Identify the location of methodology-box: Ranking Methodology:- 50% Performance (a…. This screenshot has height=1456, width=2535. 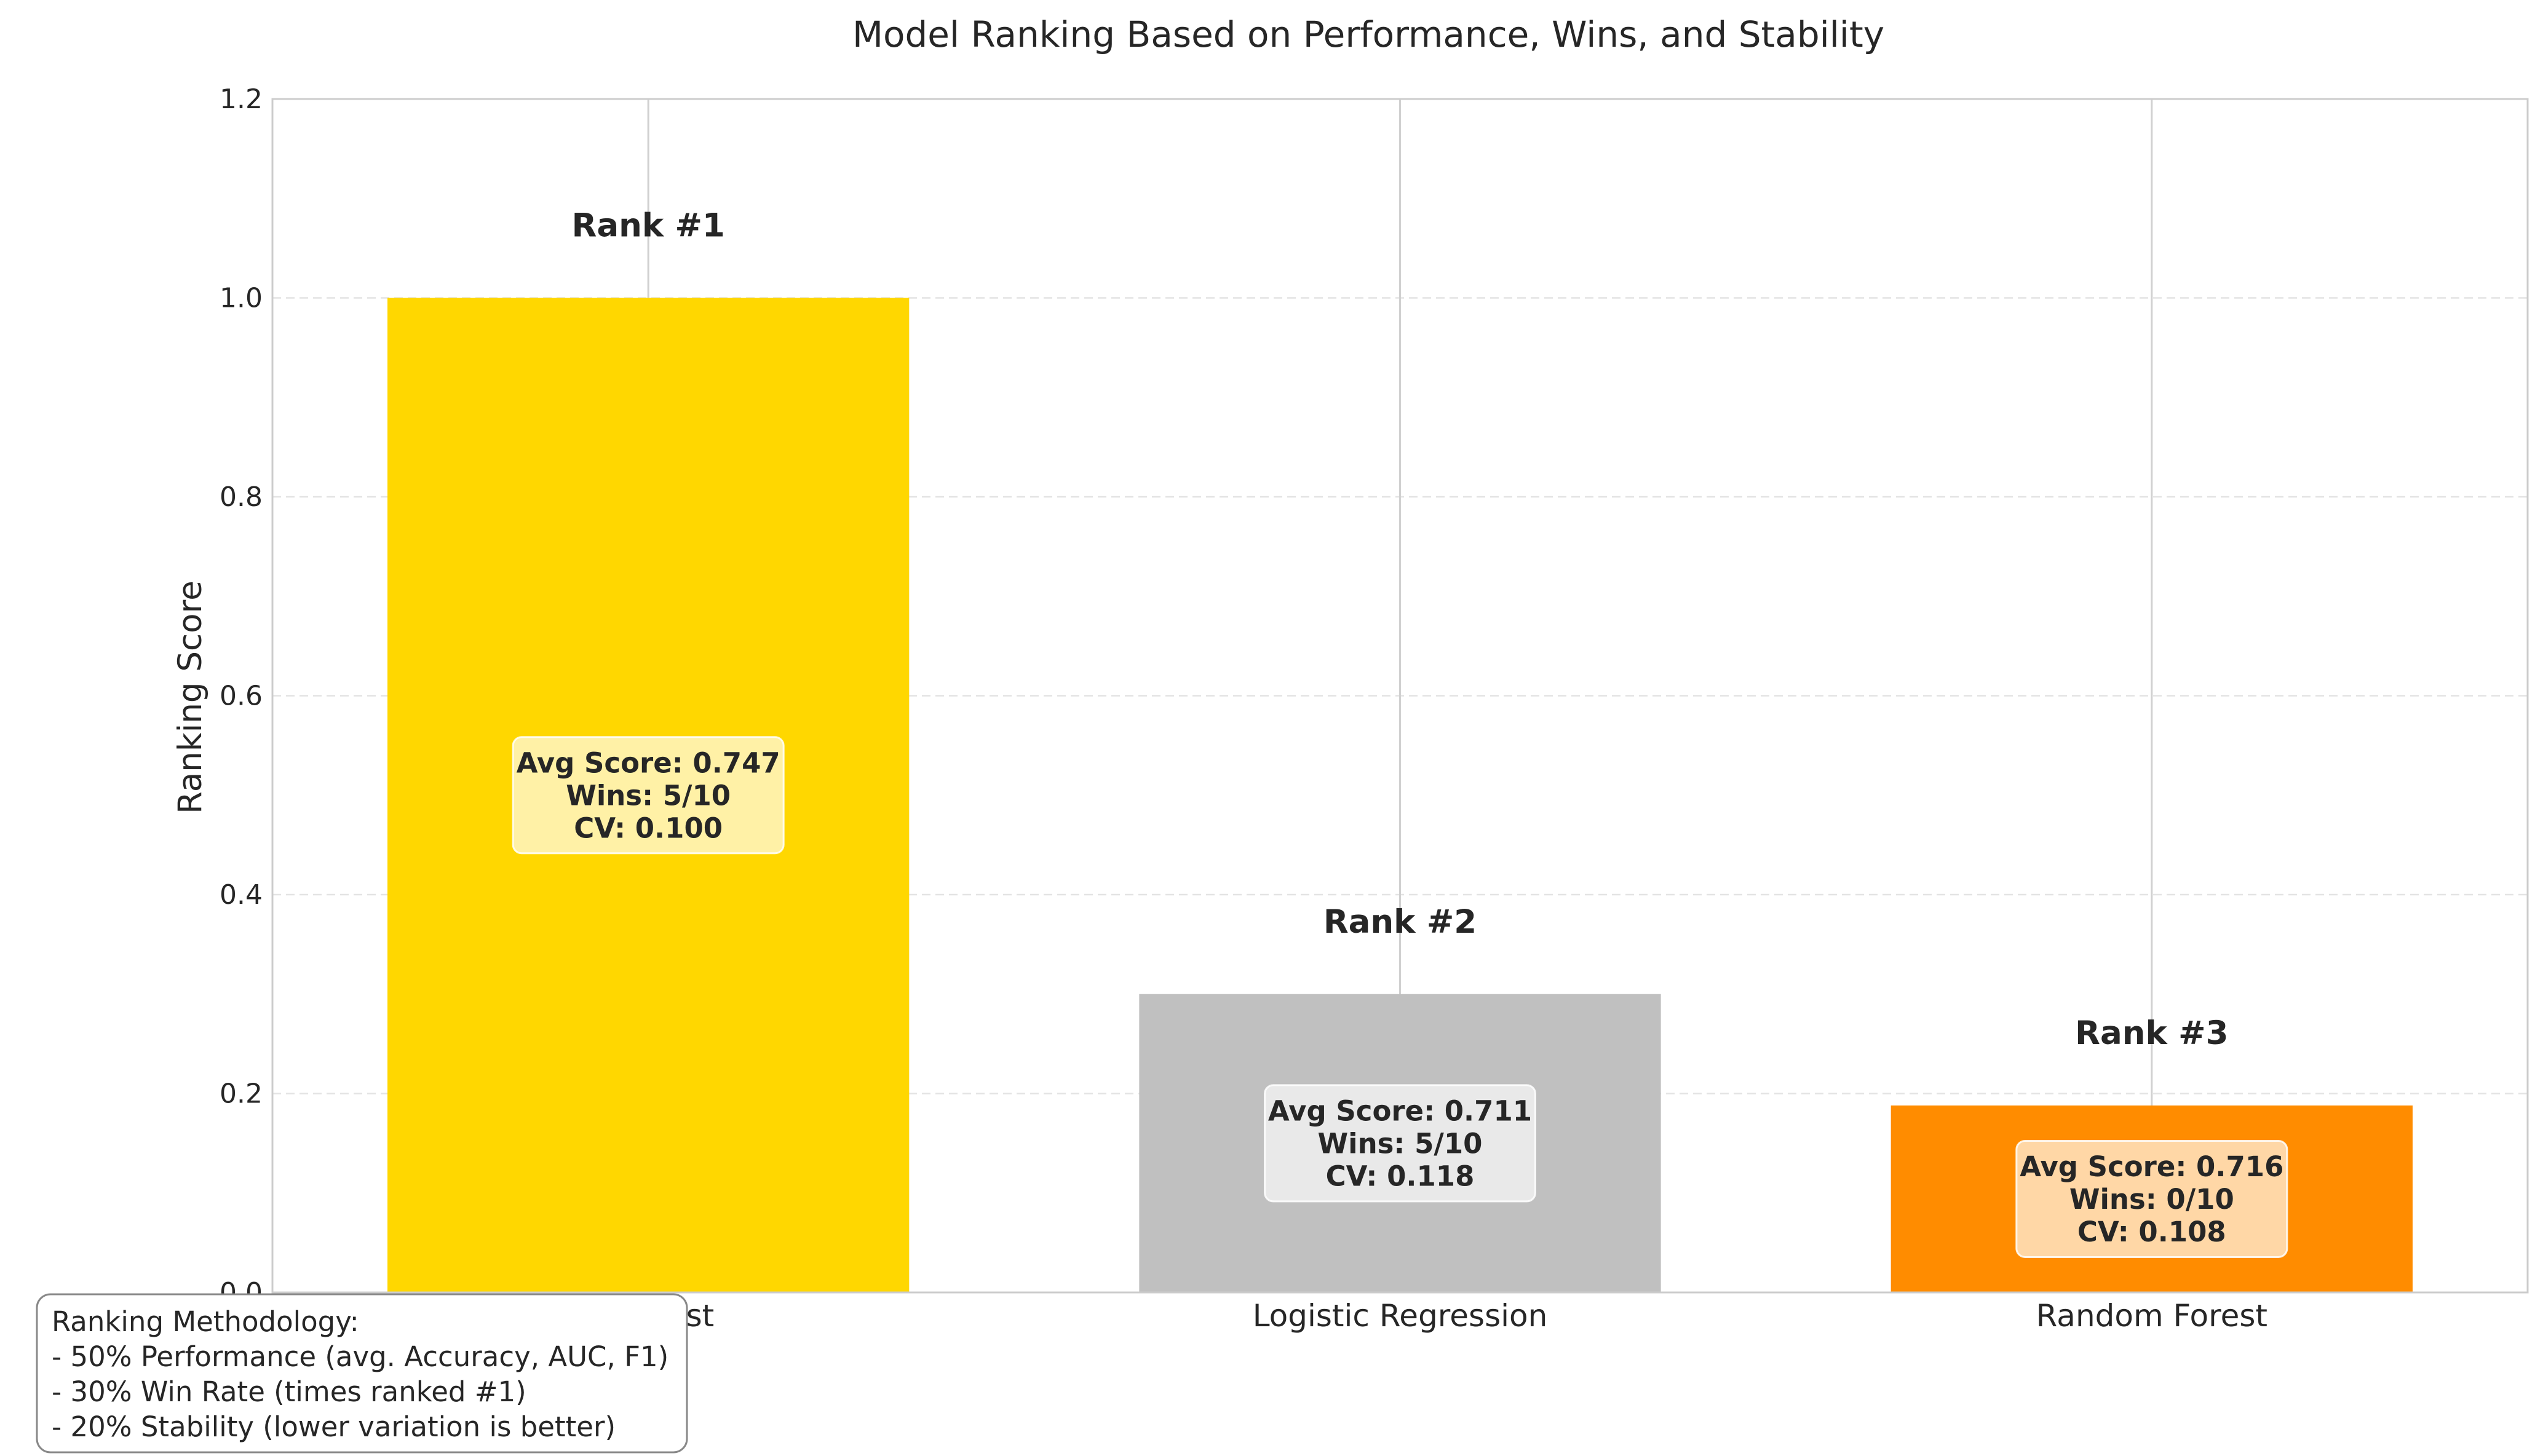
(362, 1373).